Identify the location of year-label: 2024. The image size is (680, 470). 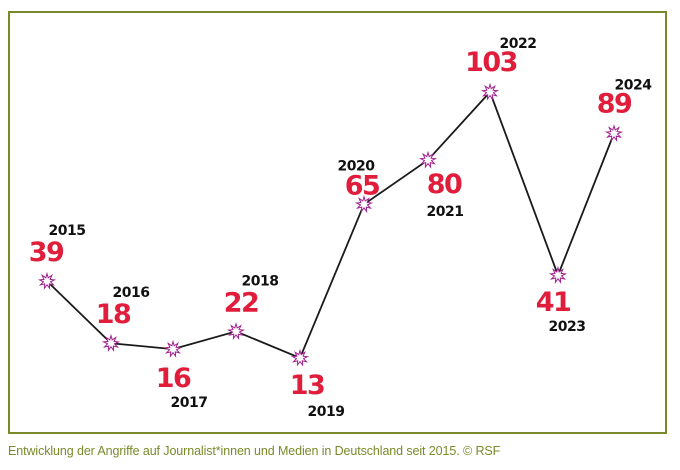
(634, 85).